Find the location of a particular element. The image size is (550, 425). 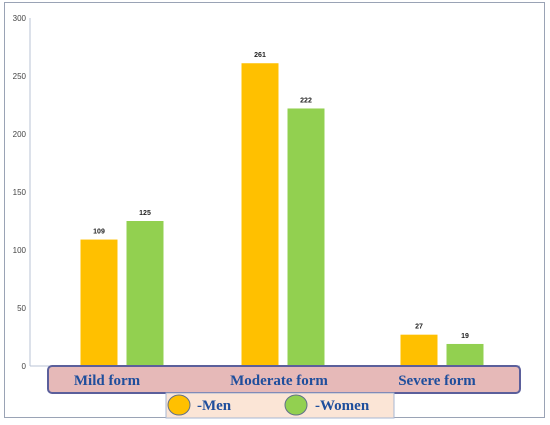

legend-label: -Men is located at coordinates (214, 406).